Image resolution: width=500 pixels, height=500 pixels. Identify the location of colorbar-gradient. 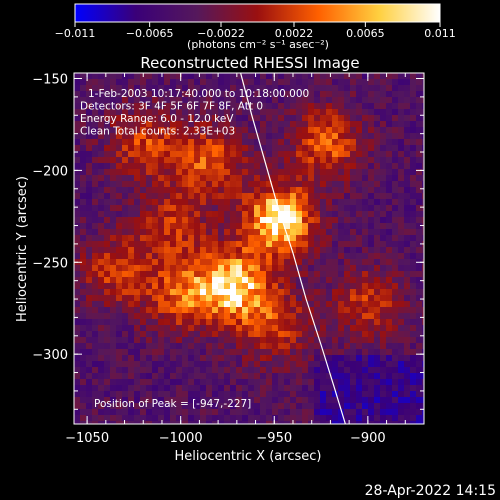
(257, 13).